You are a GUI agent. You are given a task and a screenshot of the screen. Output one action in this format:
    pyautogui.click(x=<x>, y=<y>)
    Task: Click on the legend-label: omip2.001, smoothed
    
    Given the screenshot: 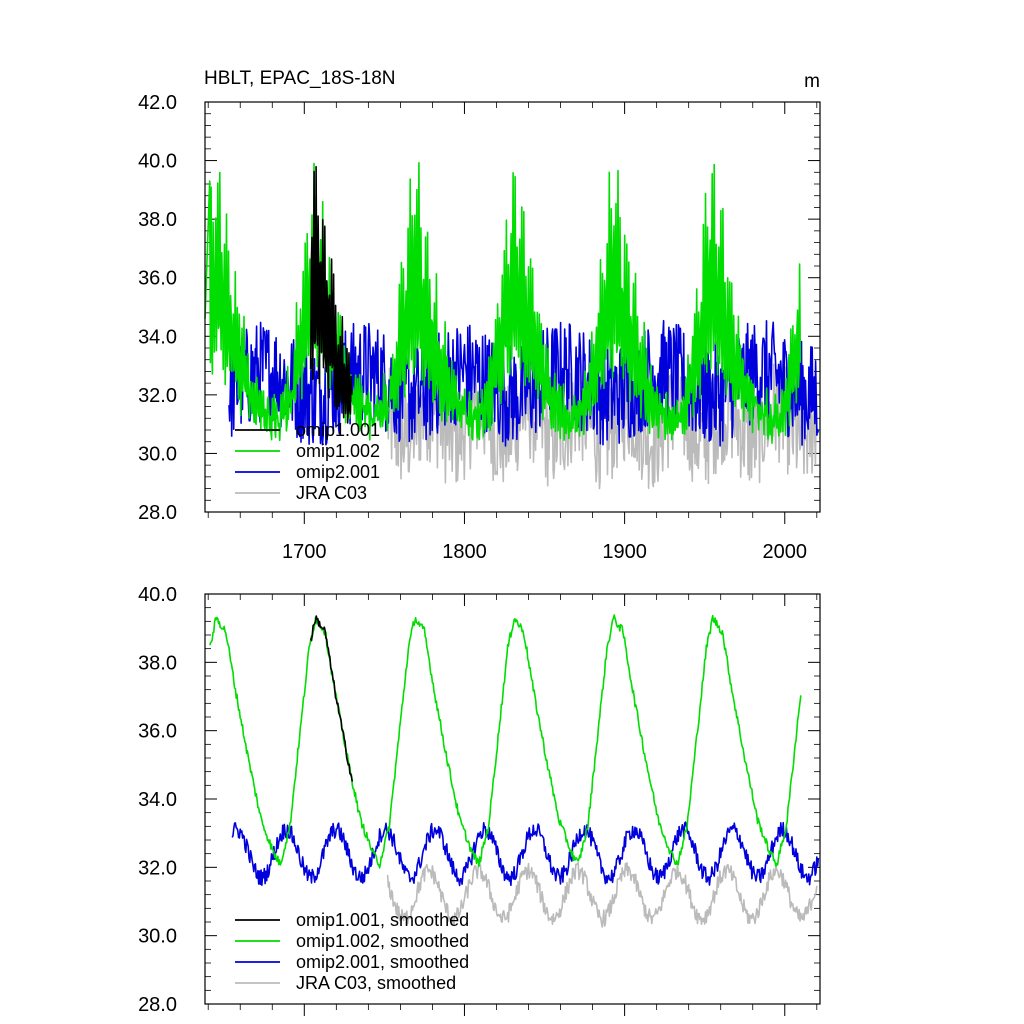 What is the action you would take?
    pyautogui.click(x=382, y=962)
    